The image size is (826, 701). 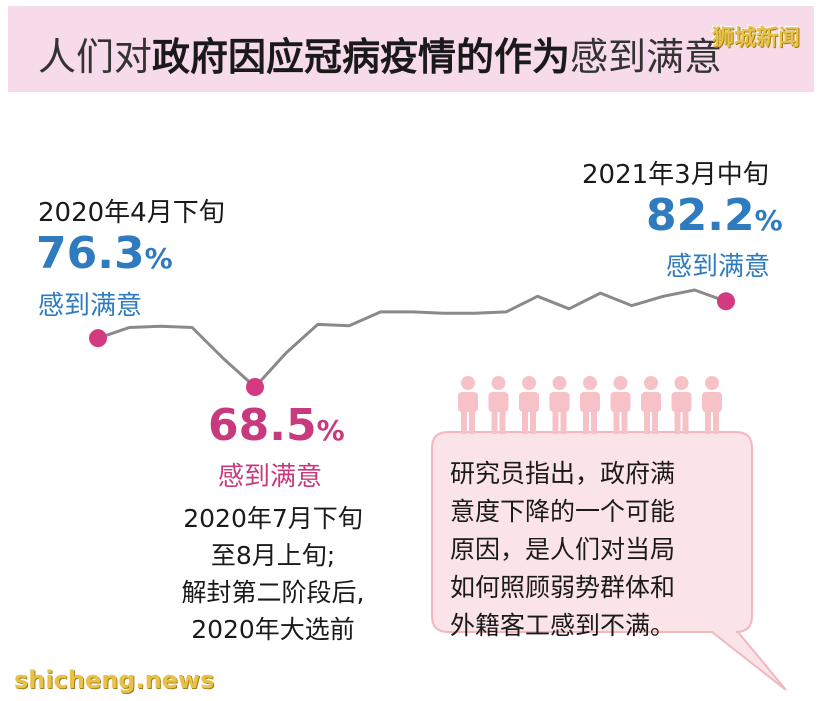 I want to click on low-unit: %, so click(x=330, y=430).